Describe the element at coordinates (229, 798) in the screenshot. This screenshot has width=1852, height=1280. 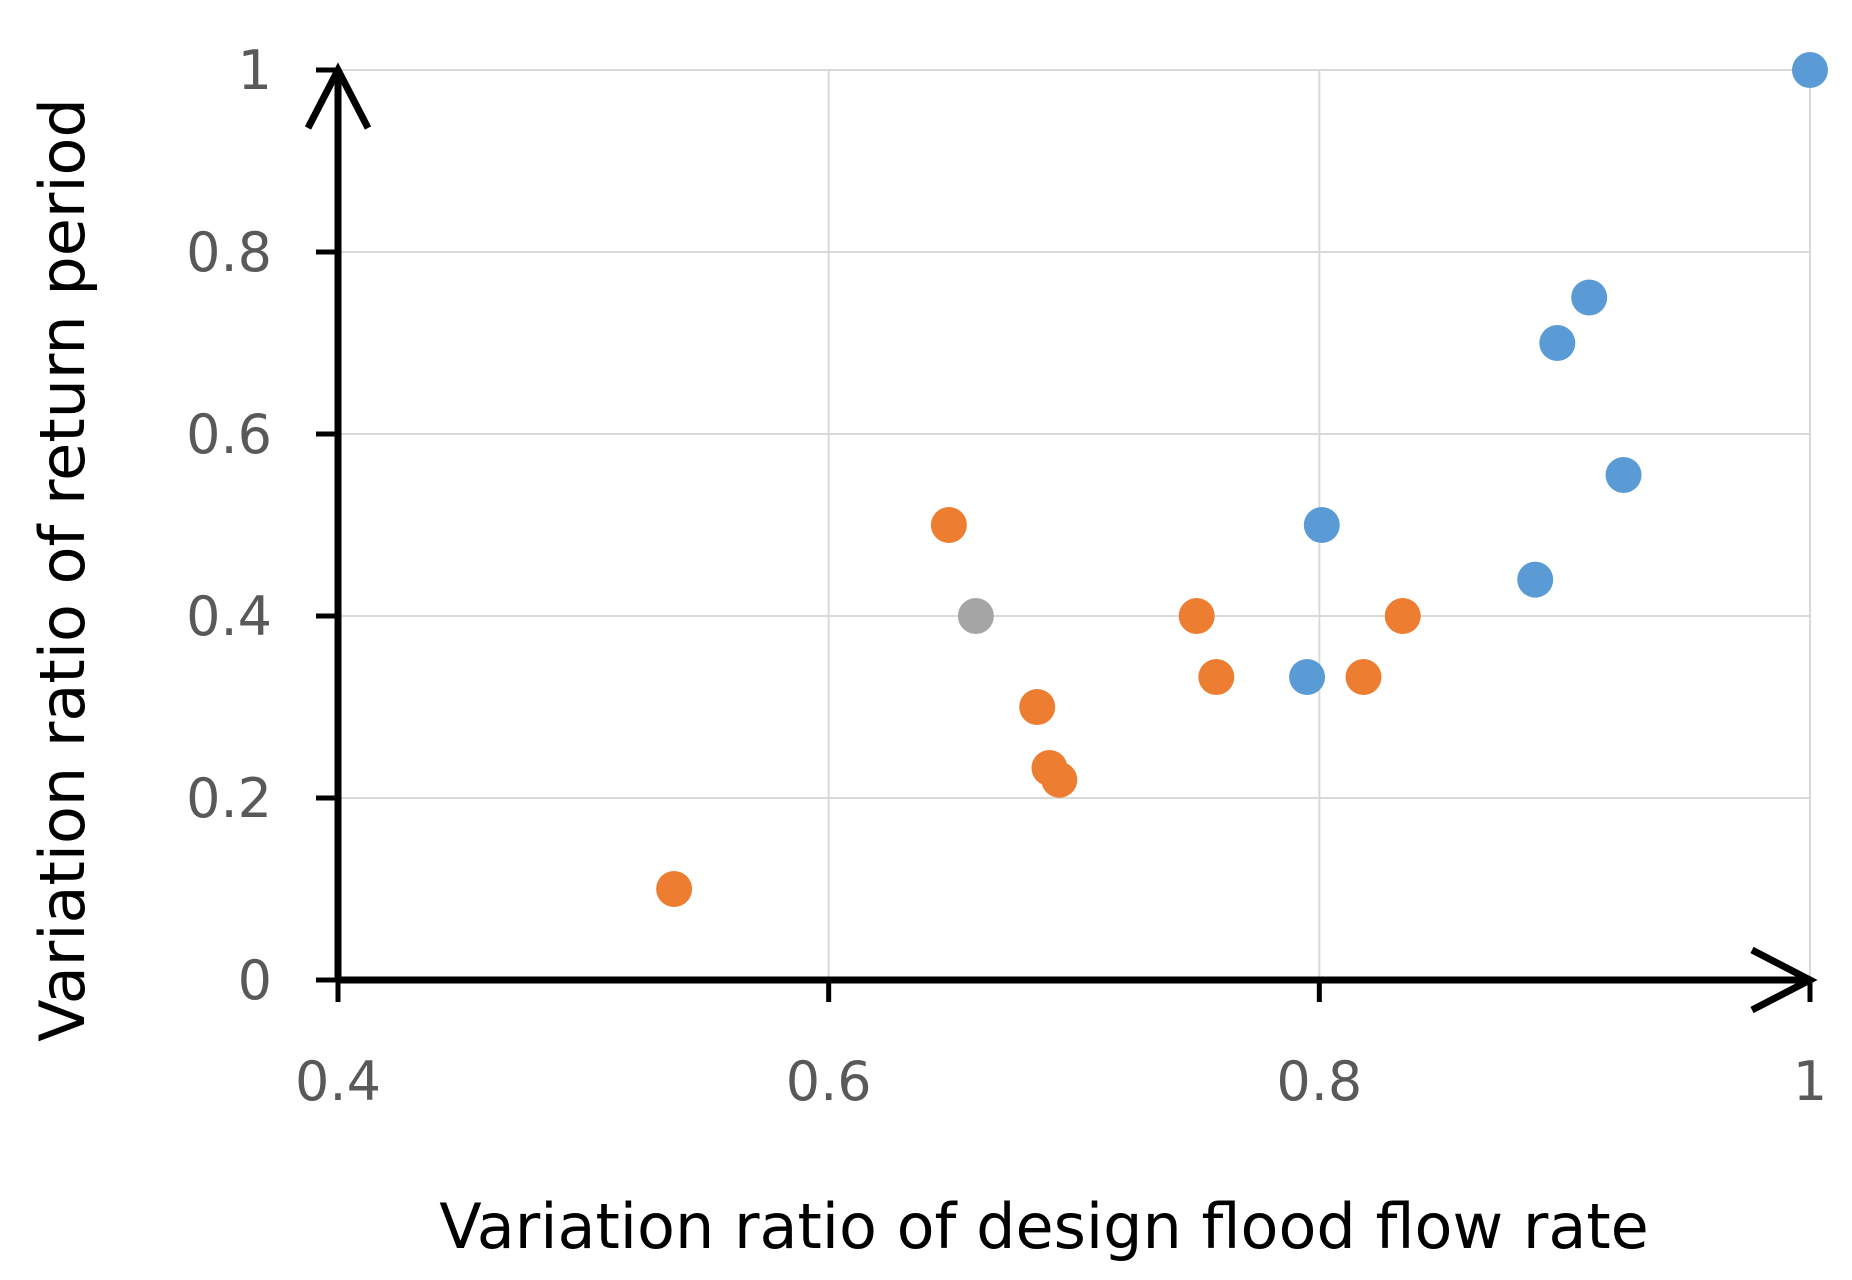
I see `y-tick-label: 0.2` at that location.